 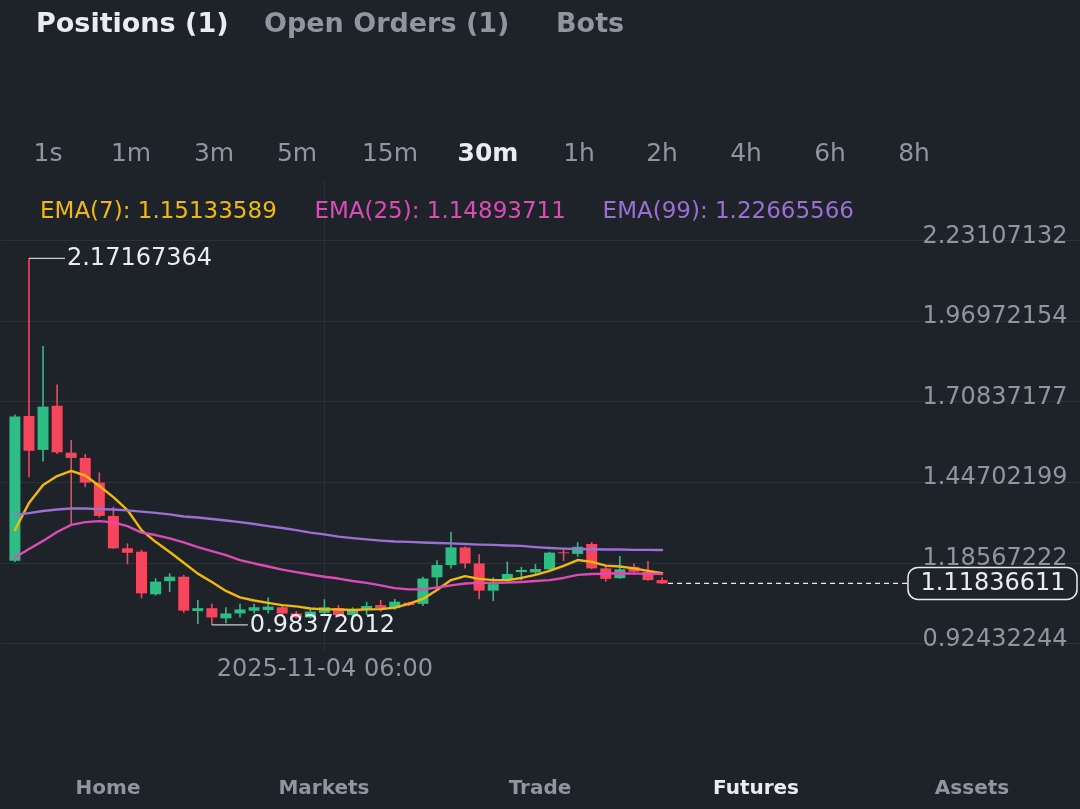 What do you see at coordinates (995, 234) in the screenshot?
I see `y-tick-label: 2.23107132` at bounding box center [995, 234].